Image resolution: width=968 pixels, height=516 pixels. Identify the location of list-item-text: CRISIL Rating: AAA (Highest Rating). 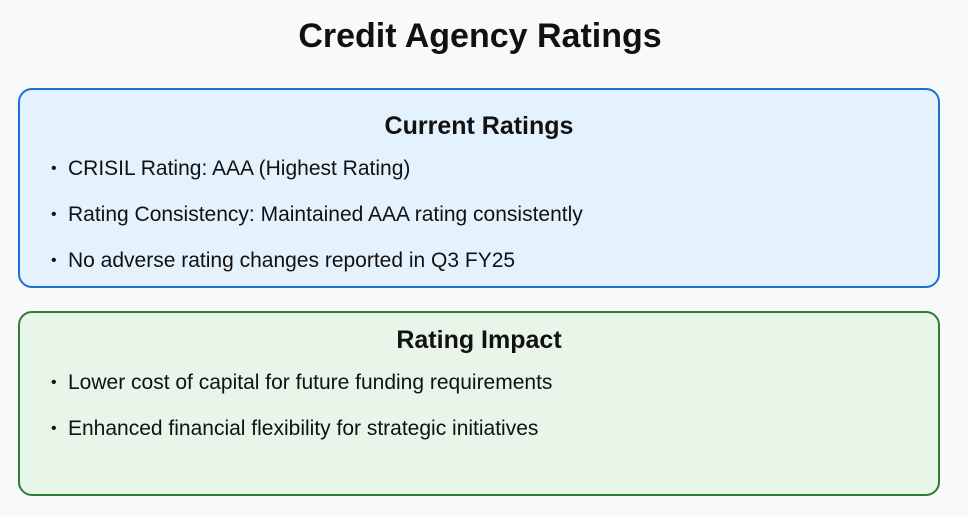
(239, 168).